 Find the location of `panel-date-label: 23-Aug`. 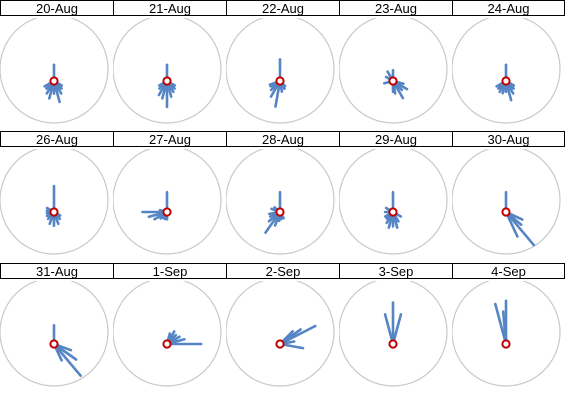

panel-date-label: 23-Aug is located at coordinates (395, 8).